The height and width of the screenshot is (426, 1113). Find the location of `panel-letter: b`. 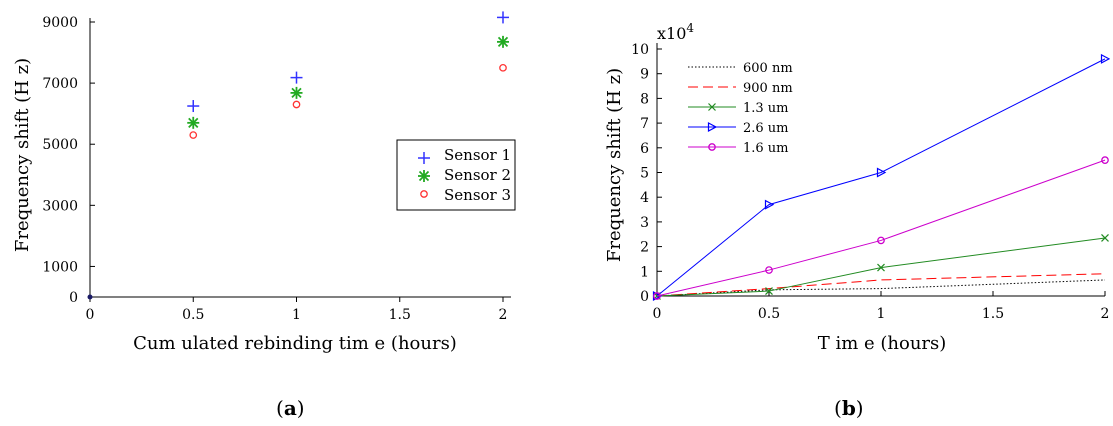

panel-letter: b is located at coordinates (848, 408).